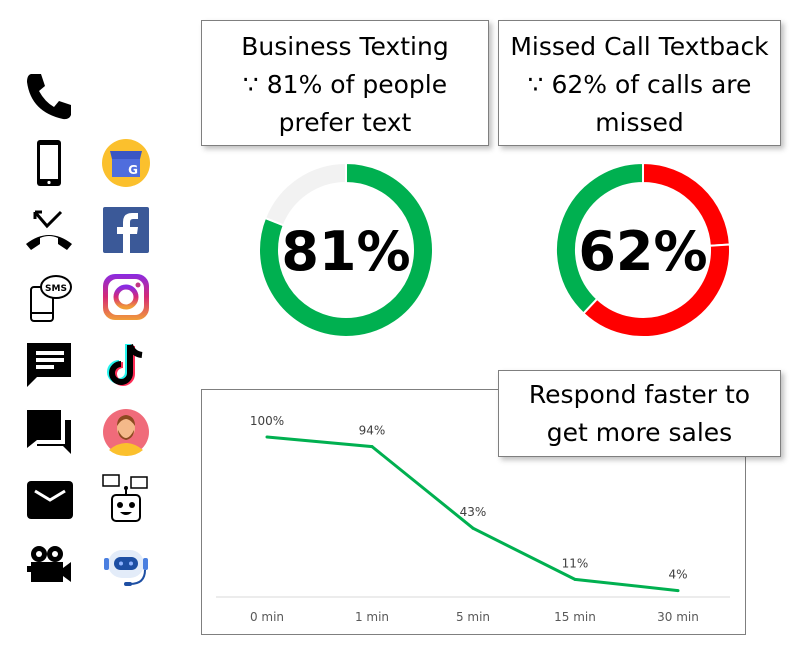 The width and height of the screenshot is (801, 661). I want to click on video-camera-icon, so click(49, 566).